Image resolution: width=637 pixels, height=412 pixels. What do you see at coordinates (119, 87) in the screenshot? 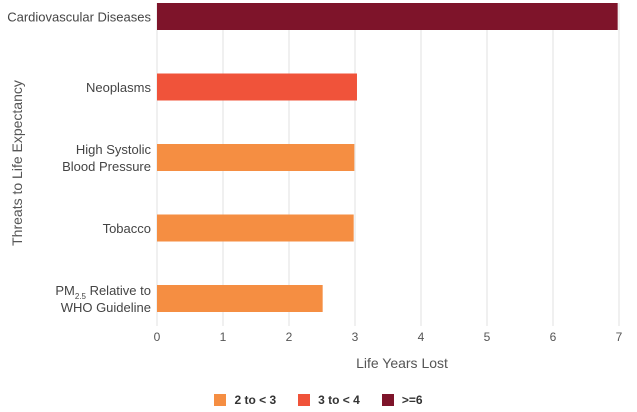
I see `category-label: Neoplasms` at bounding box center [119, 87].